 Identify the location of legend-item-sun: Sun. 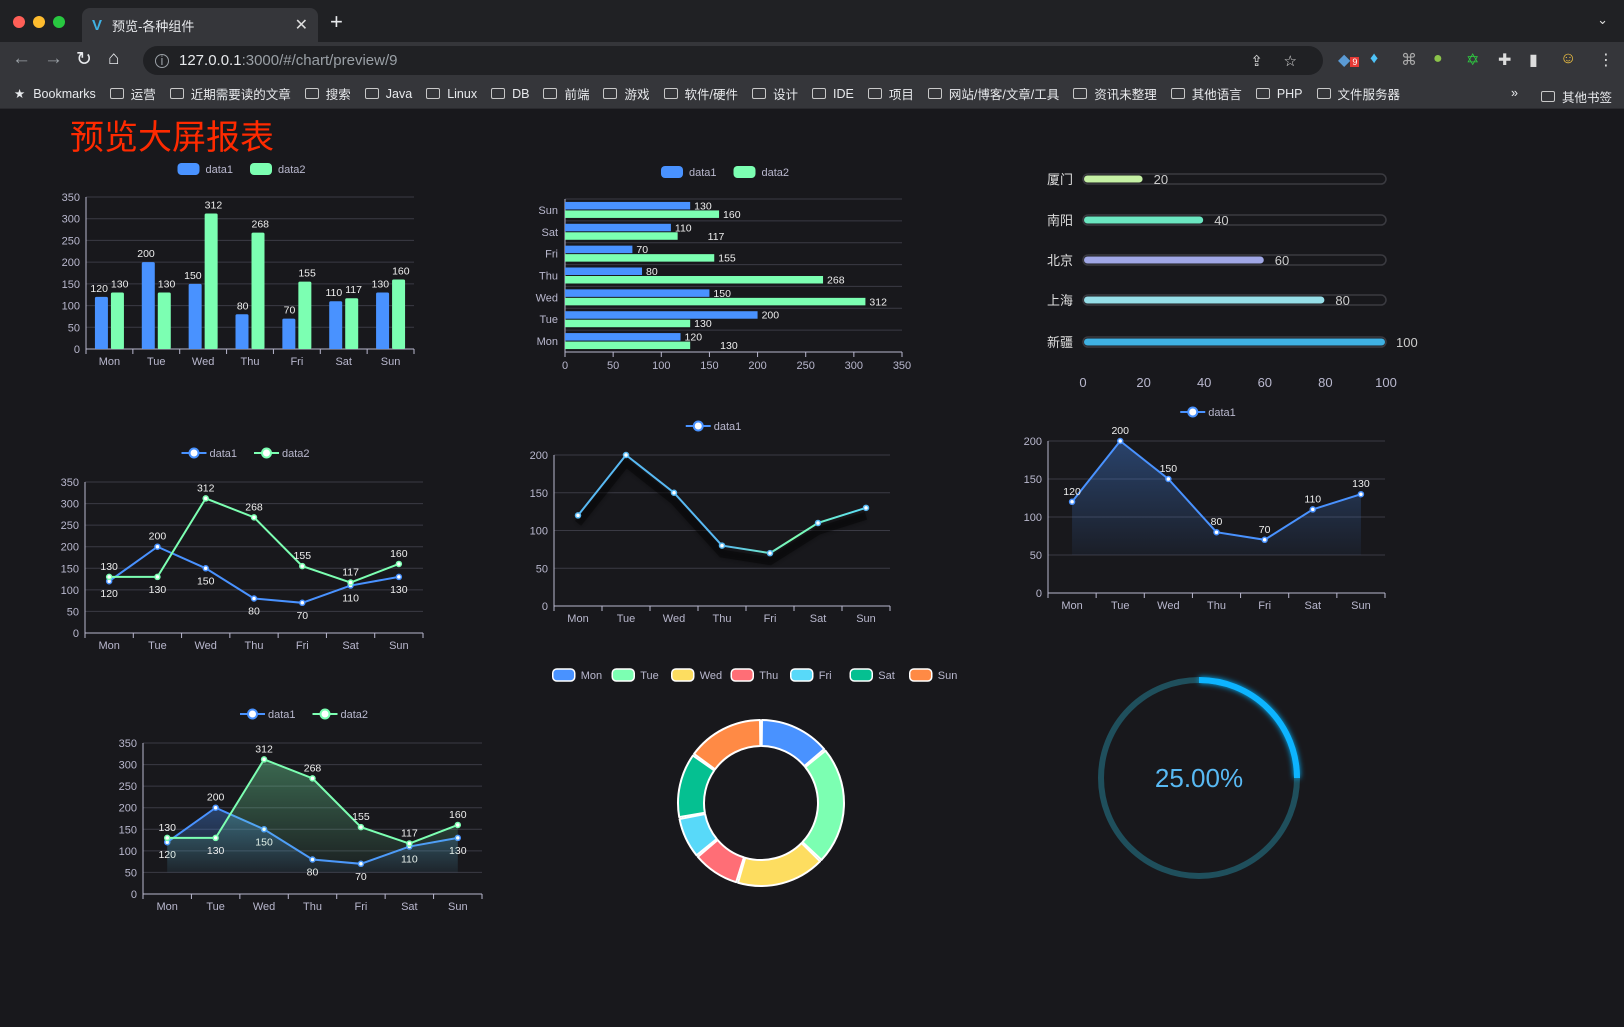
(933, 675).